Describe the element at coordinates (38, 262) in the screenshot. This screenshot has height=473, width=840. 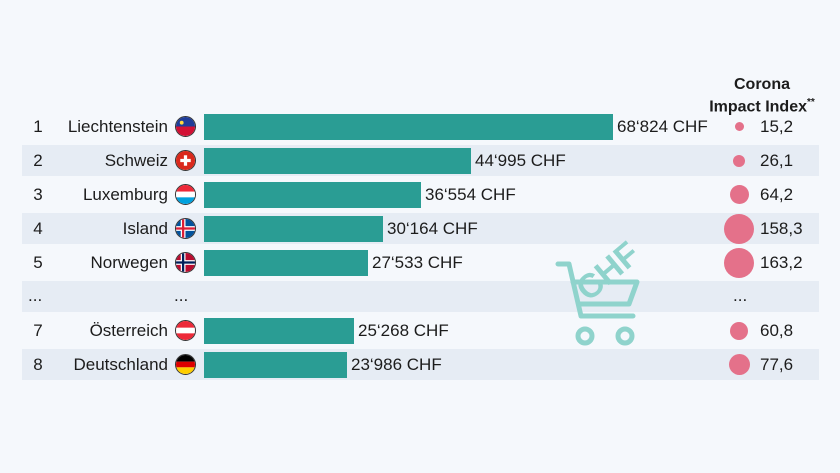
I see `rank-label: 5` at that location.